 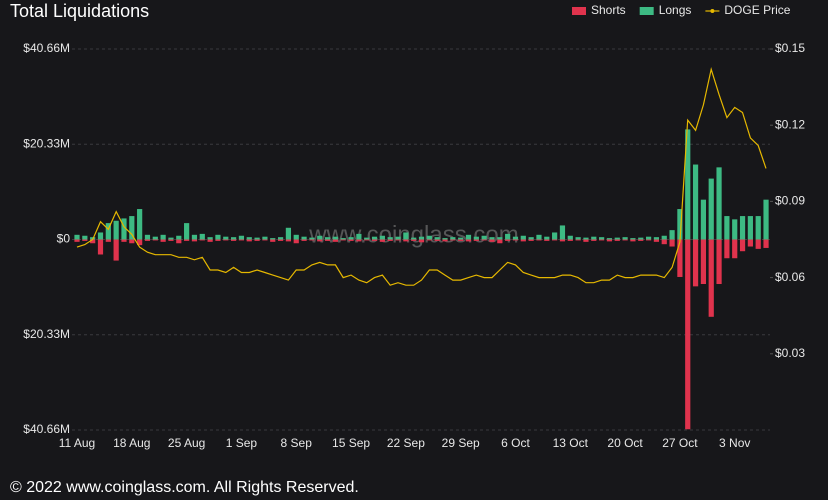 I want to click on x-tick-label: 29 Sep, so click(x=461, y=443).